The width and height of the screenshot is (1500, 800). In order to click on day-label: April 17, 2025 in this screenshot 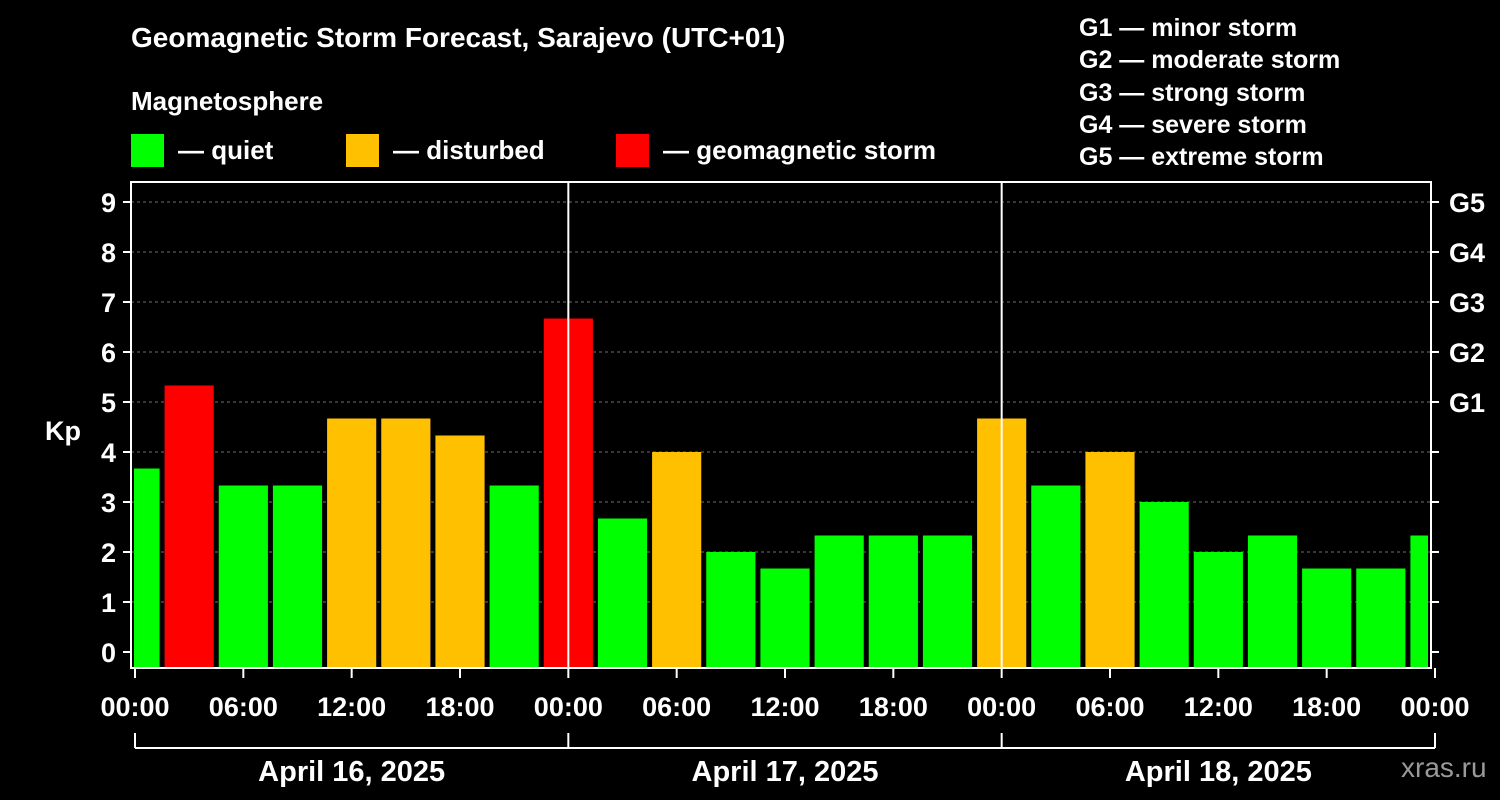, I will do `click(785, 772)`.